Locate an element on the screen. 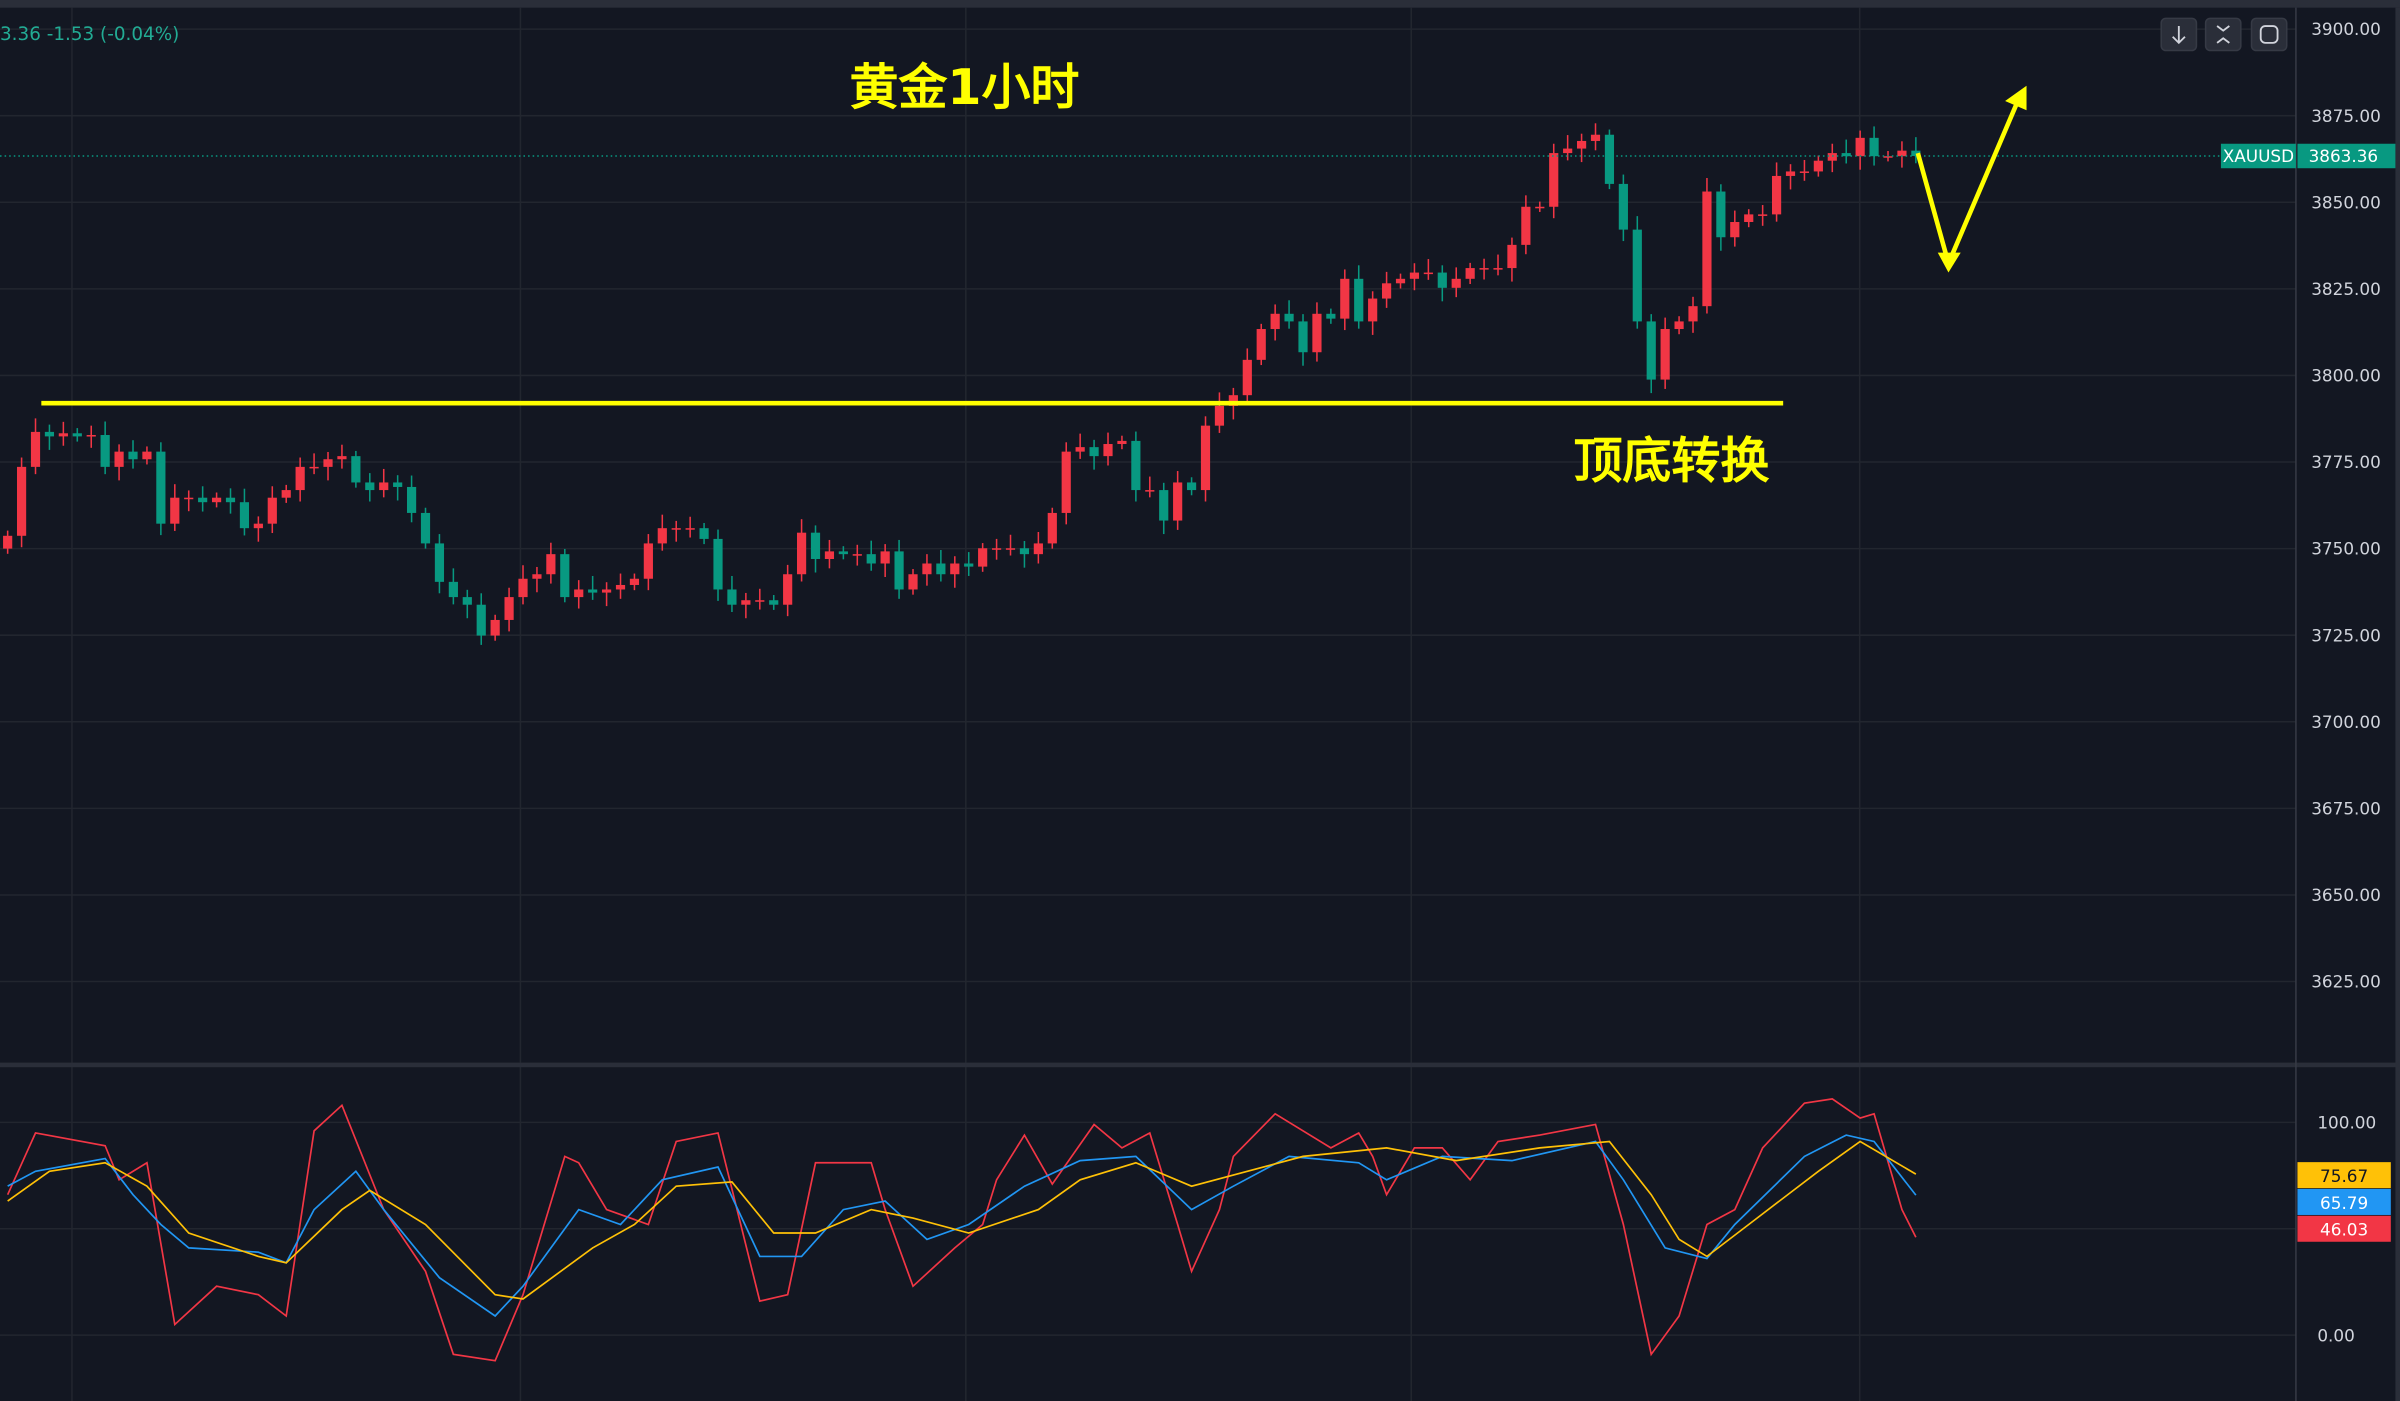 Image resolution: width=2400 pixels, height=1401 pixels. oscillator-series-line is located at coordinates (962, 1220).